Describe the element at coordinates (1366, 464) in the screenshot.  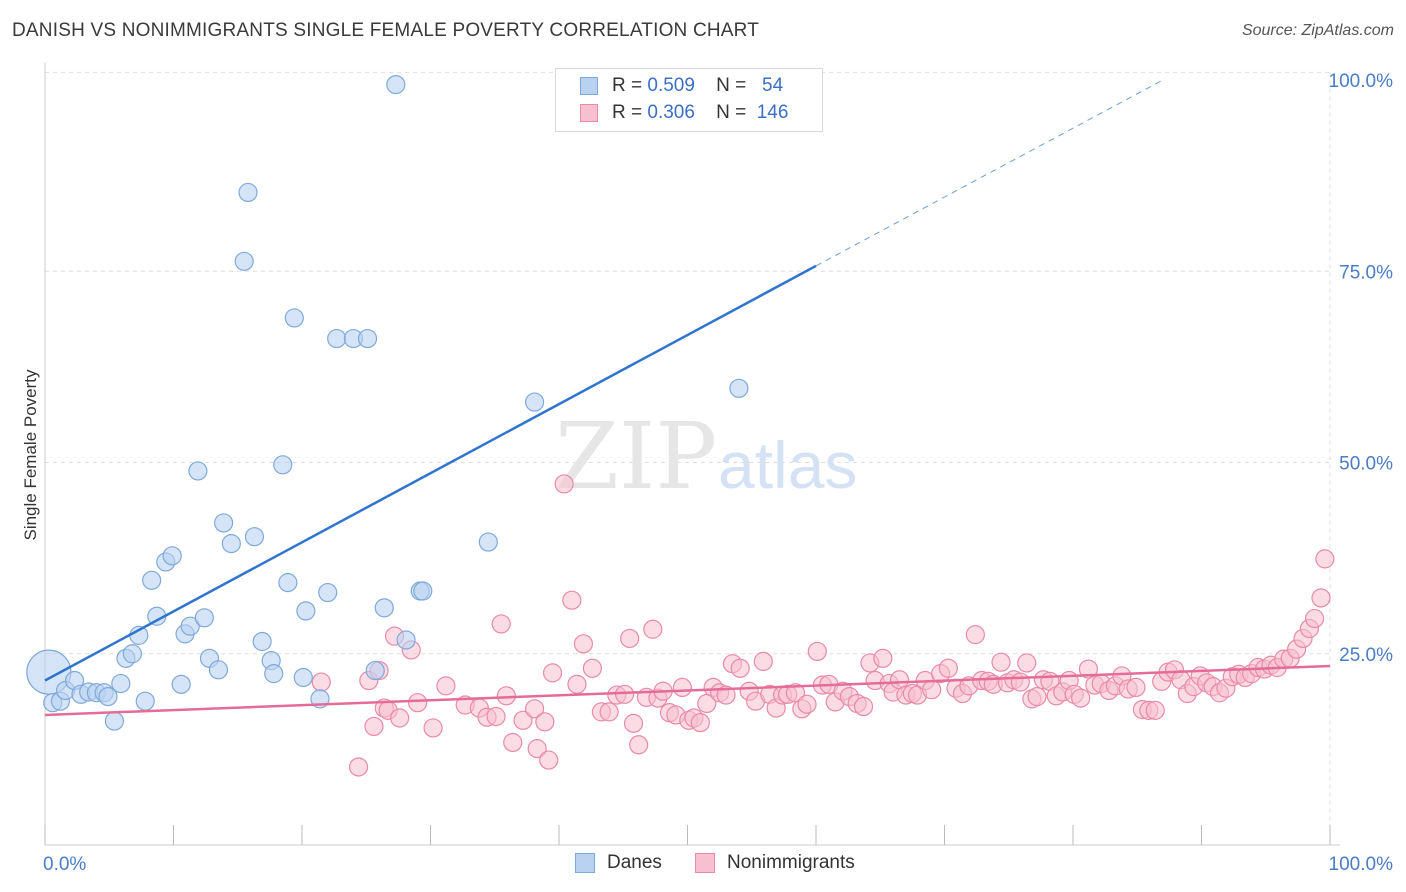
I see `y-tick-label-1: 50.0%` at that location.